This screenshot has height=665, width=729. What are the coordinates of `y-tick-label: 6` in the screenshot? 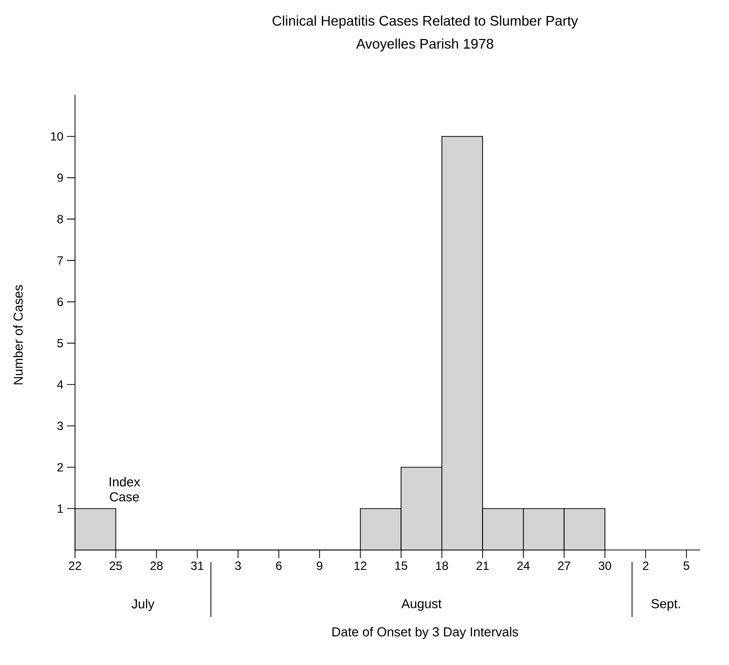 It's located at (60, 302).